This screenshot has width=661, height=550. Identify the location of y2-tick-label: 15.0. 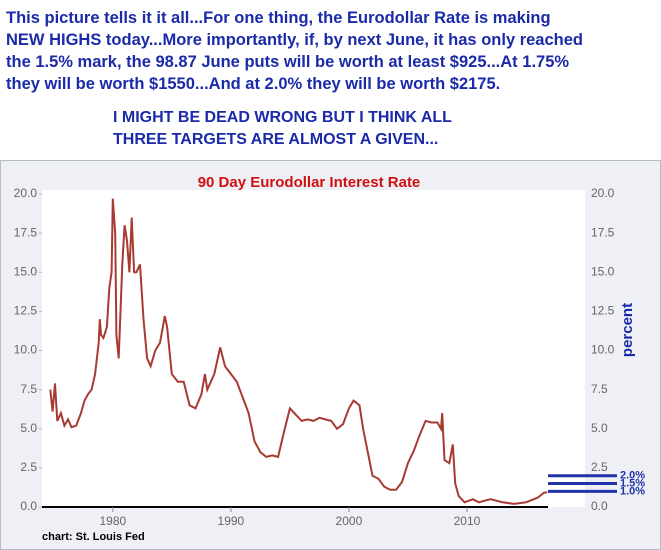
(603, 271).